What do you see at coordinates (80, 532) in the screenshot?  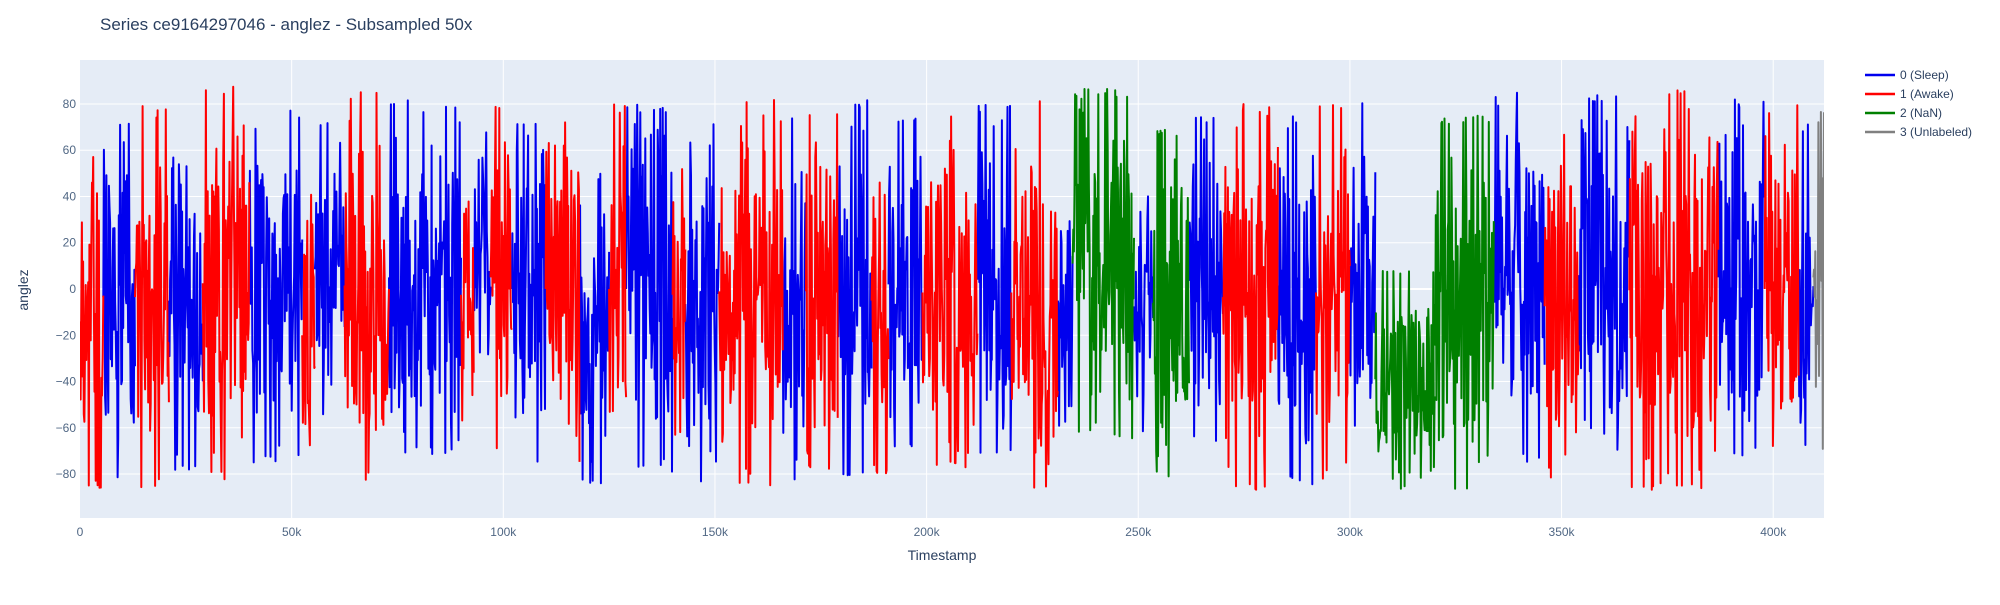 I see `x-tick-label: 0` at bounding box center [80, 532].